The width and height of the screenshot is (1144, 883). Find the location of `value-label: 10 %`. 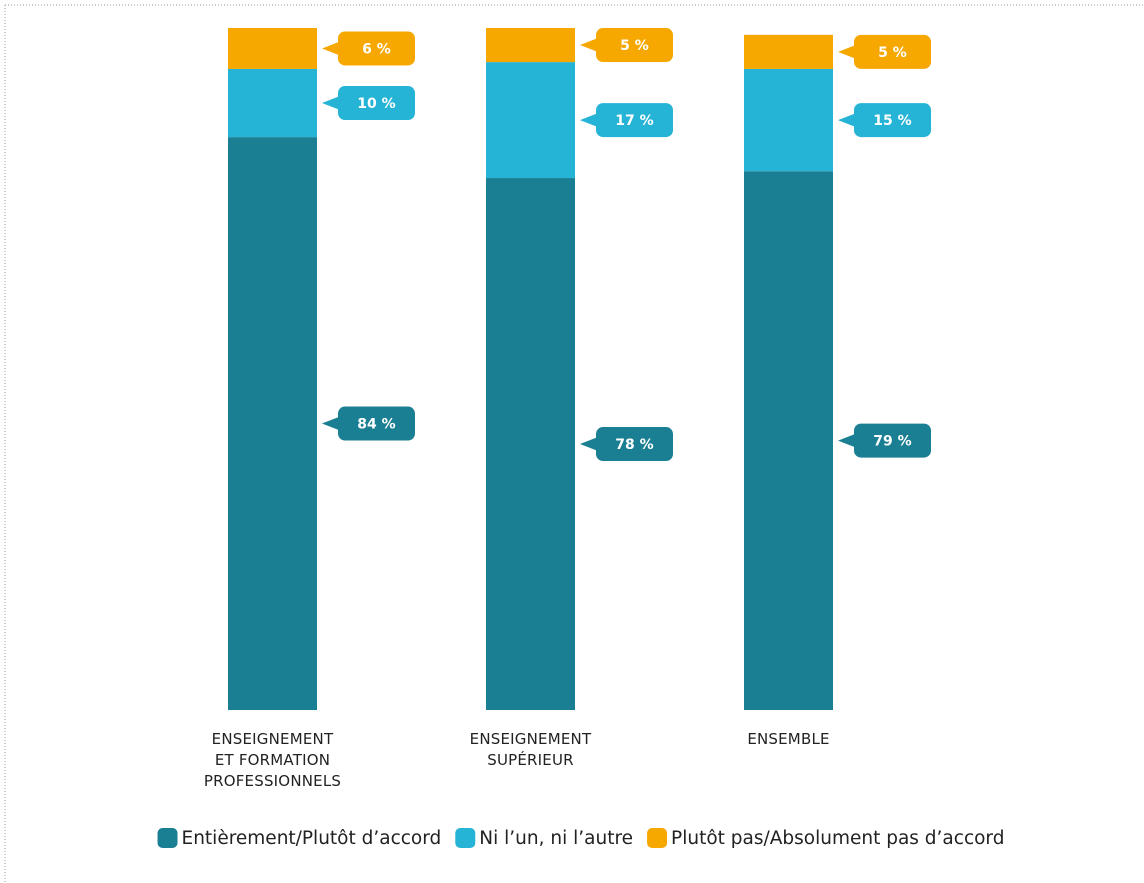

value-label: 10 % is located at coordinates (376, 104).